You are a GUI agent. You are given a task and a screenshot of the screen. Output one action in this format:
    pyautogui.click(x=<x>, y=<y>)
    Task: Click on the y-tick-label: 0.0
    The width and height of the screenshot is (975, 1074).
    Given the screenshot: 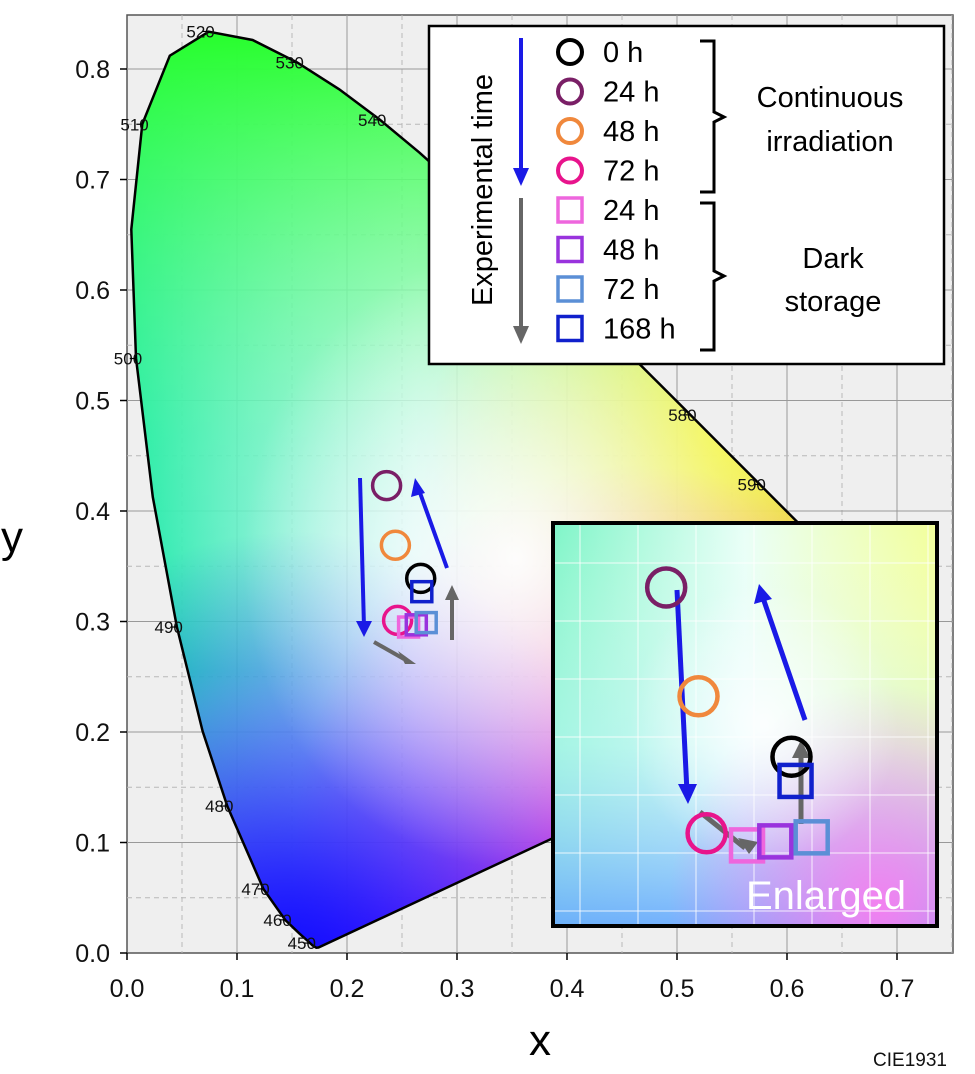 What is the action you would take?
    pyautogui.click(x=92, y=954)
    